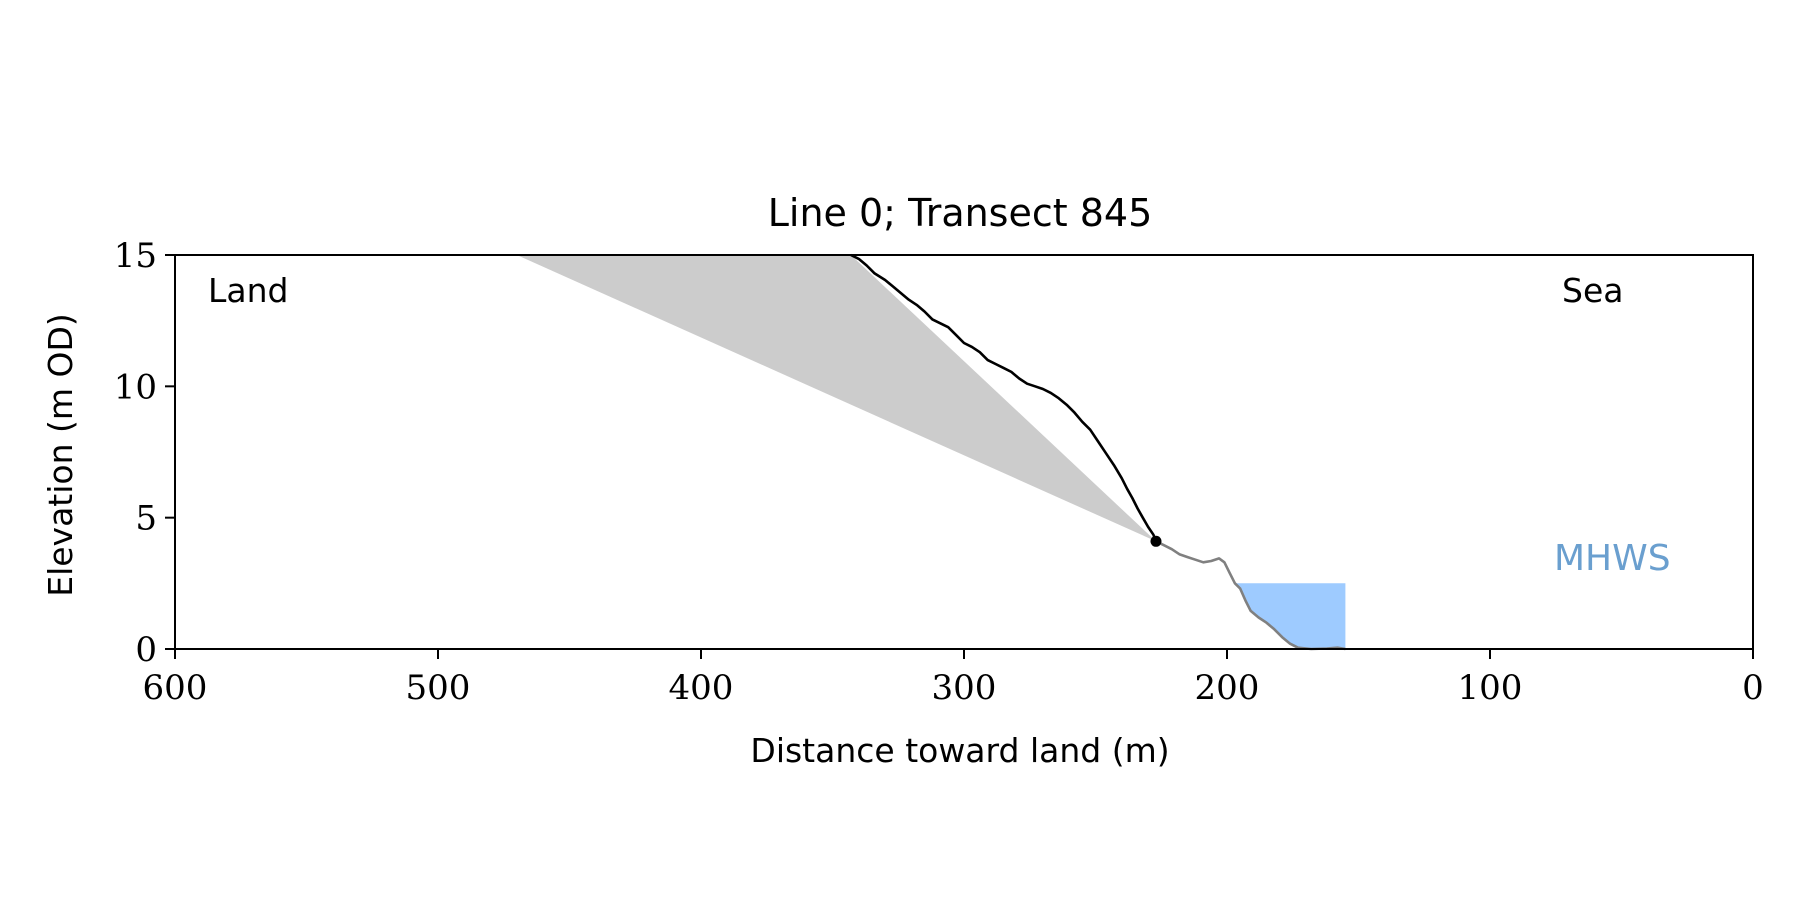  I want to click on toe-marker-point, so click(1156, 541).